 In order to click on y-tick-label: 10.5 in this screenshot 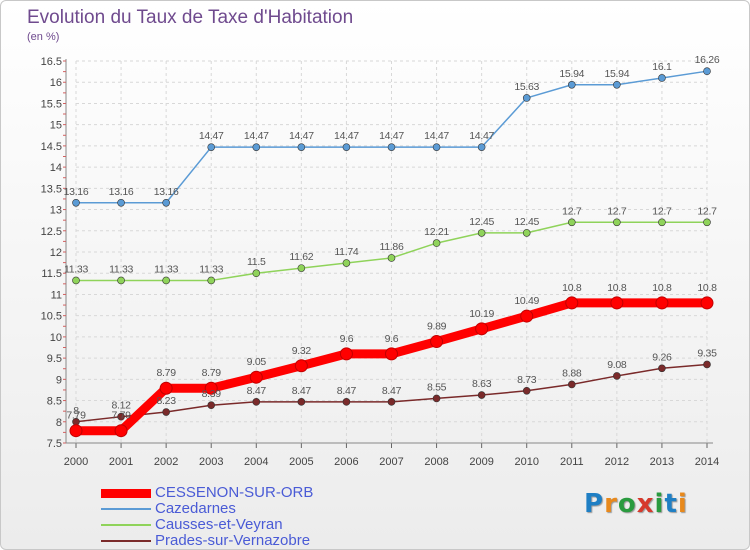, I will do `click(51, 317)`.